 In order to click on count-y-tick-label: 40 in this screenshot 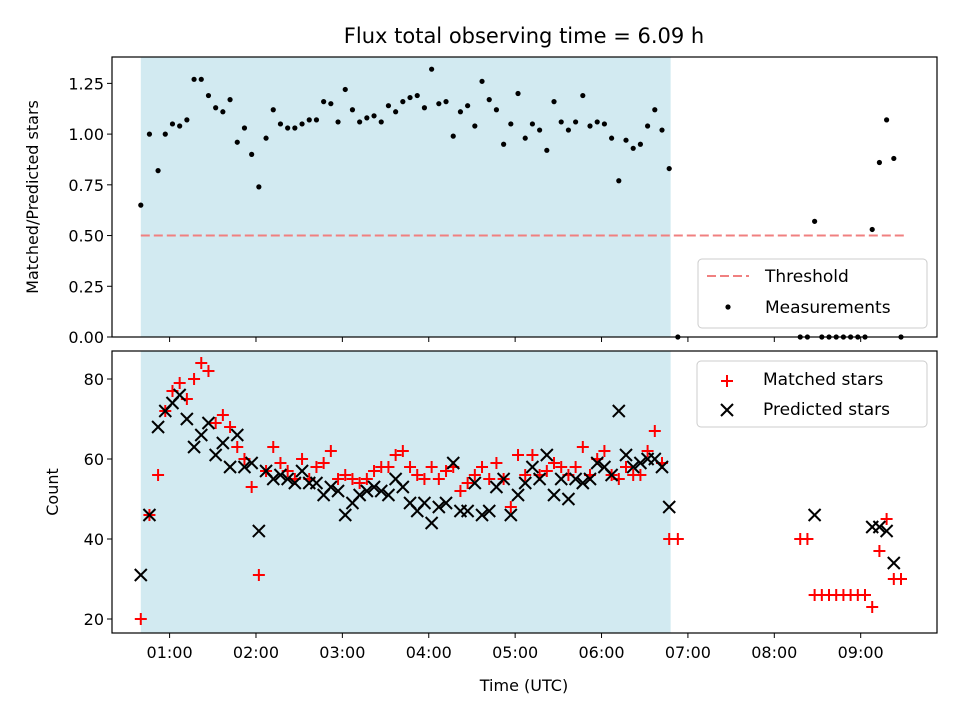, I will do `click(94, 539)`.